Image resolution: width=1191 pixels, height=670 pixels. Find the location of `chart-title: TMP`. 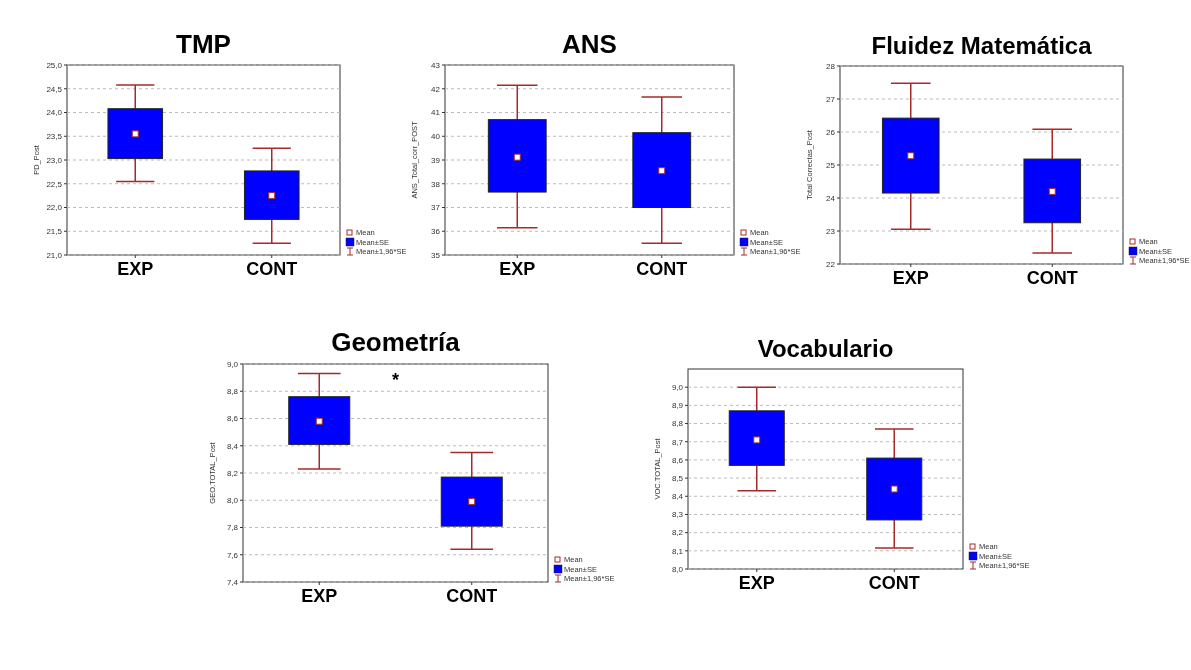

chart-title: TMP is located at coordinates (203, 44).